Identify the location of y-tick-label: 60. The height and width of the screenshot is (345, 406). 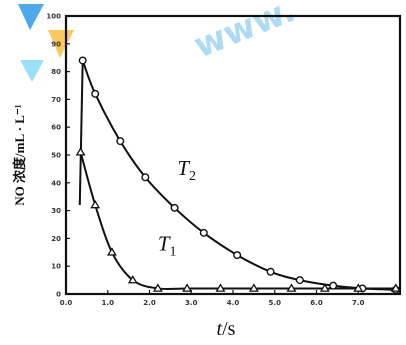
(56, 128).